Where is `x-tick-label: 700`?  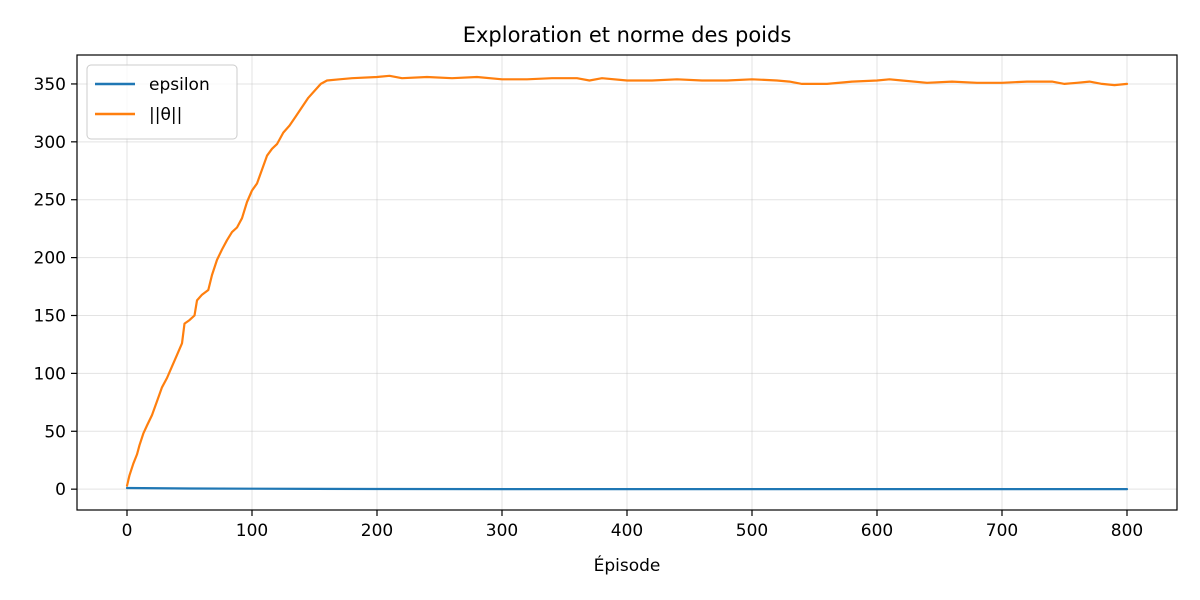
x-tick-label: 700 is located at coordinates (1002, 531).